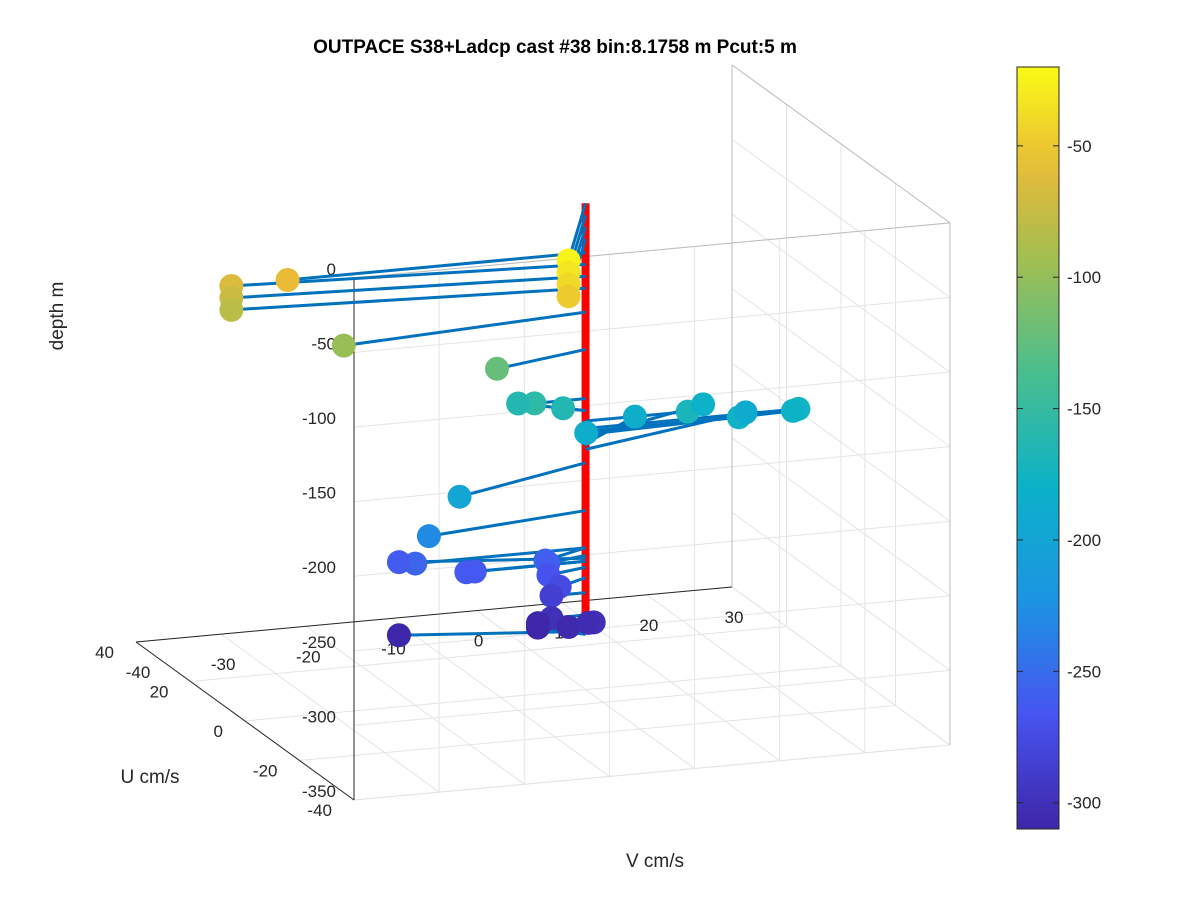 Image resolution: width=1200 pixels, height=900 pixels. What do you see at coordinates (1084, 277) in the screenshot?
I see `colorbar-tick-label: -100` at bounding box center [1084, 277].